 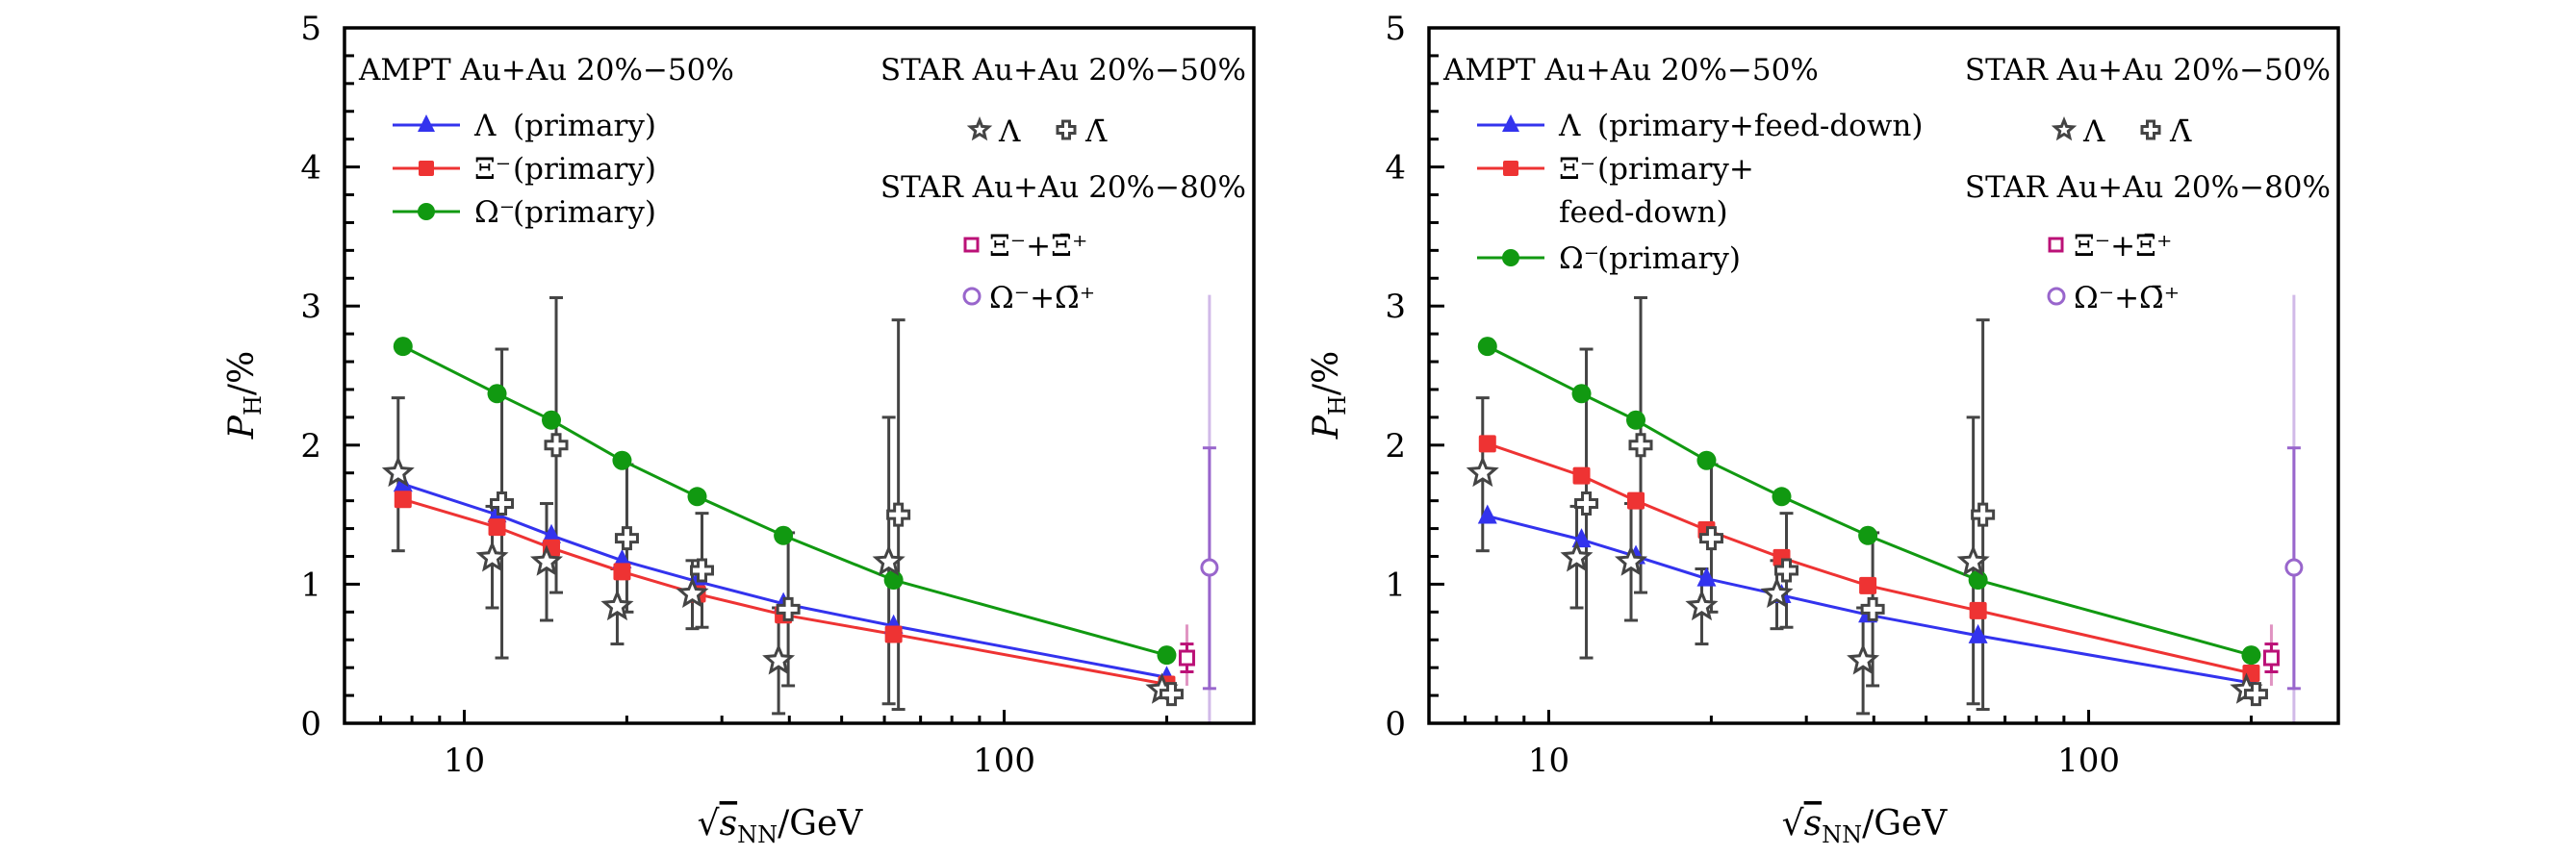 I want to click on y-tick-label: 1, so click(x=1395, y=585).